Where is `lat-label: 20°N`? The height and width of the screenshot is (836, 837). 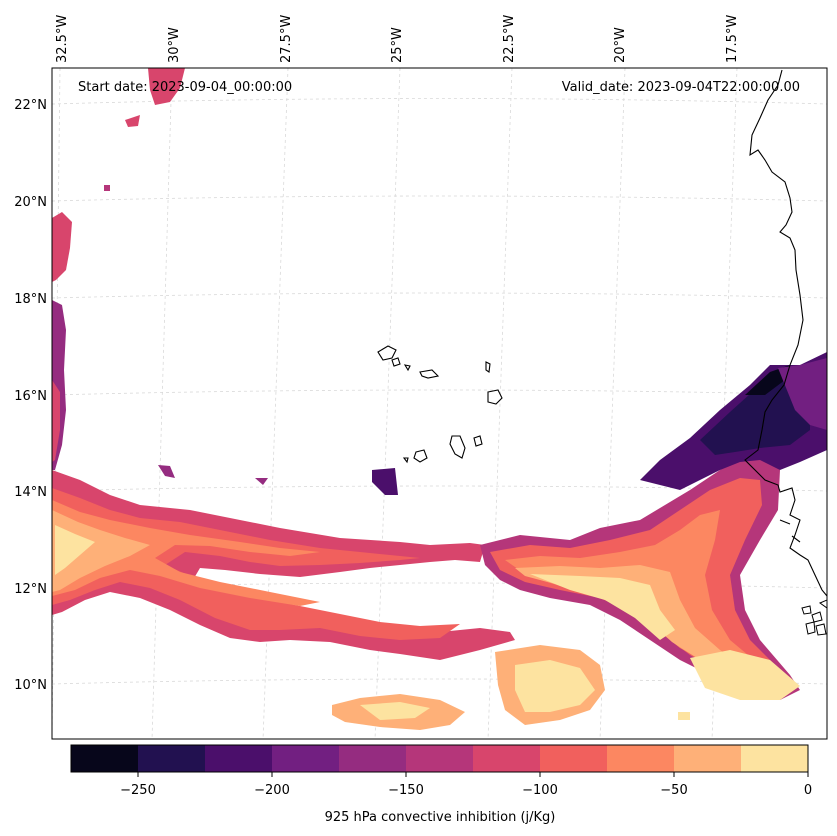 lat-label: 20°N is located at coordinates (30, 202).